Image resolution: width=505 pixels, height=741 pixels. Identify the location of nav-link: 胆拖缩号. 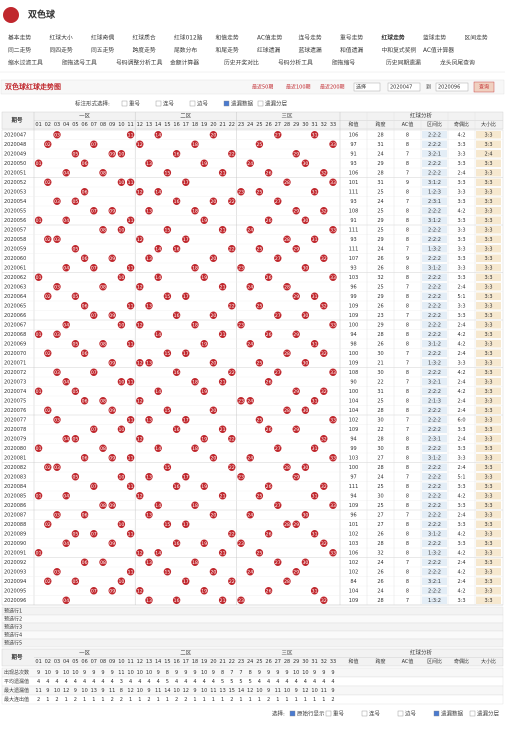
(343, 63).